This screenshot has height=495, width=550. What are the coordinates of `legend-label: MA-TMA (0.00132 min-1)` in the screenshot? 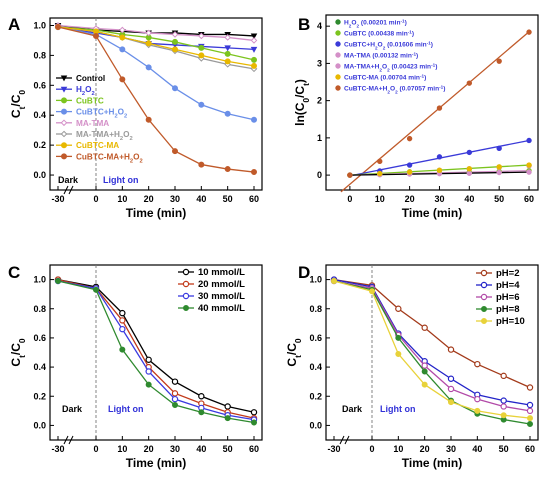 It's located at (381, 55).